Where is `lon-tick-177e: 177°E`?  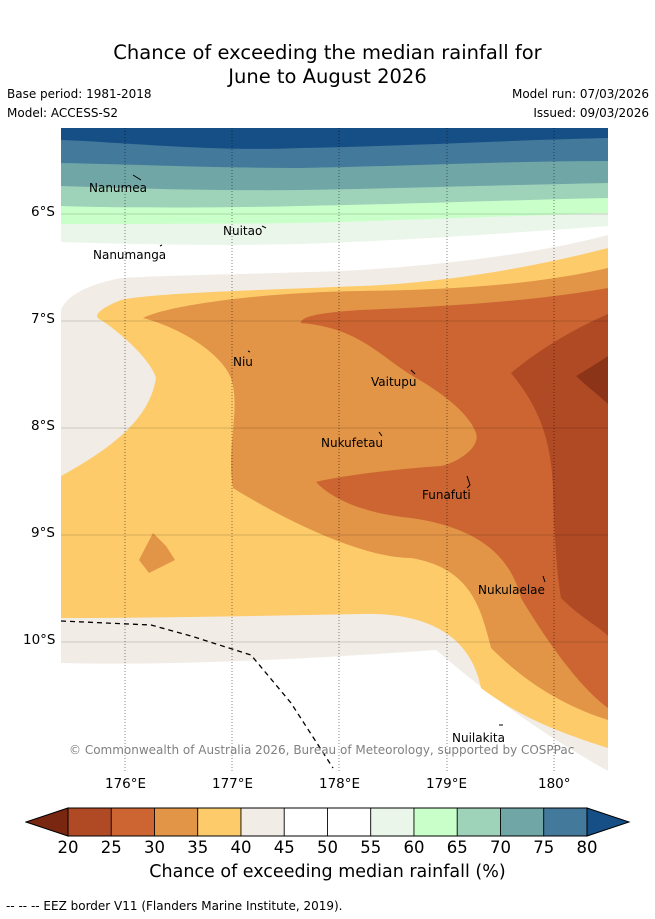 lon-tick-177e: 177°E is located at coordinates (233, 784).